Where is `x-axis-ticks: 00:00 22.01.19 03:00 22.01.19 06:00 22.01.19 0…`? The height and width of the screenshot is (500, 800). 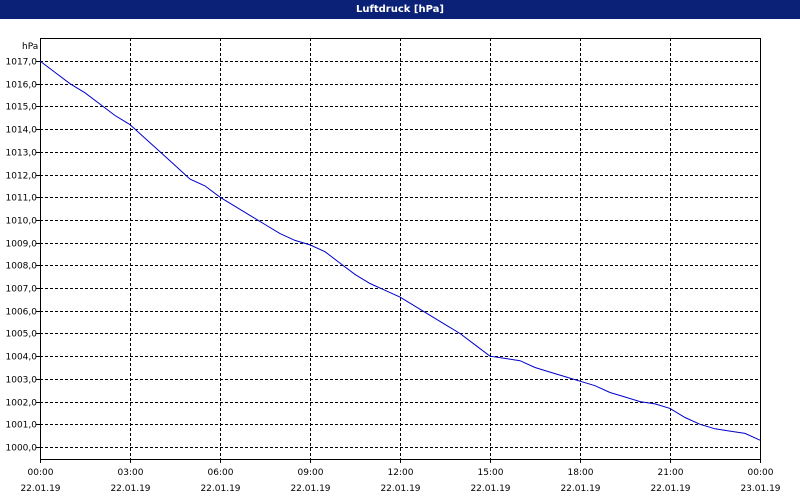
x-axis-ticks: 00:00 22.01.19 03:00 22.01.19 06:00 22.01.19 0… is located at coordinates (400, 476).